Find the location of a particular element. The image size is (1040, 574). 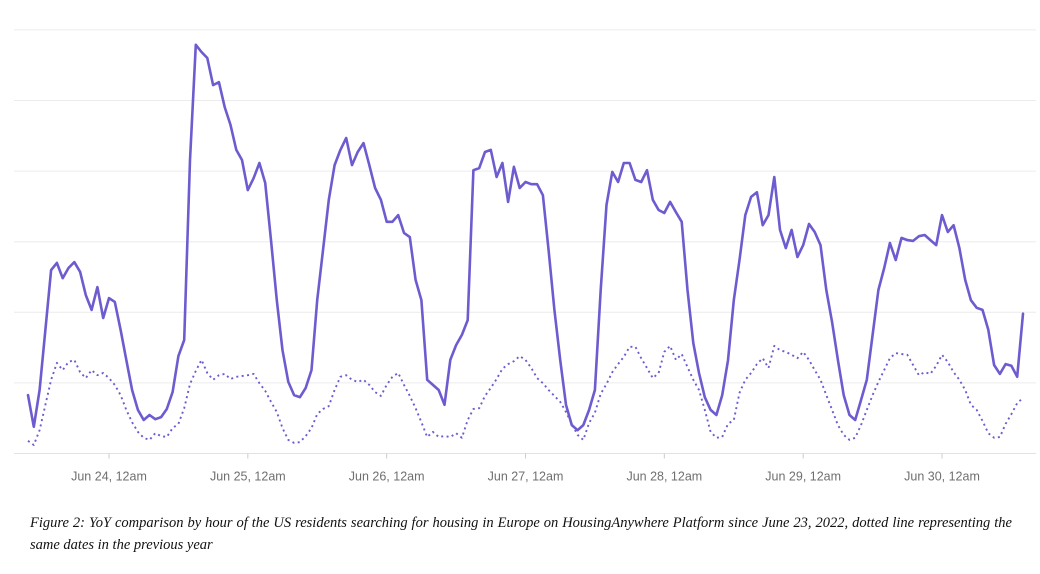

x-tick-label: Jun 29, 12am is located at coordinates (803, 477).